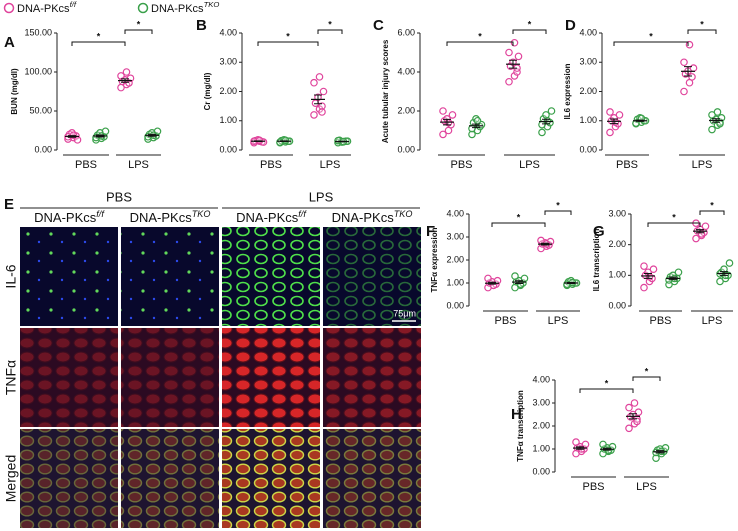  Describe the element at coordinates (11, 377) in the screenshot. I see `row-label: TNFα` at that location.